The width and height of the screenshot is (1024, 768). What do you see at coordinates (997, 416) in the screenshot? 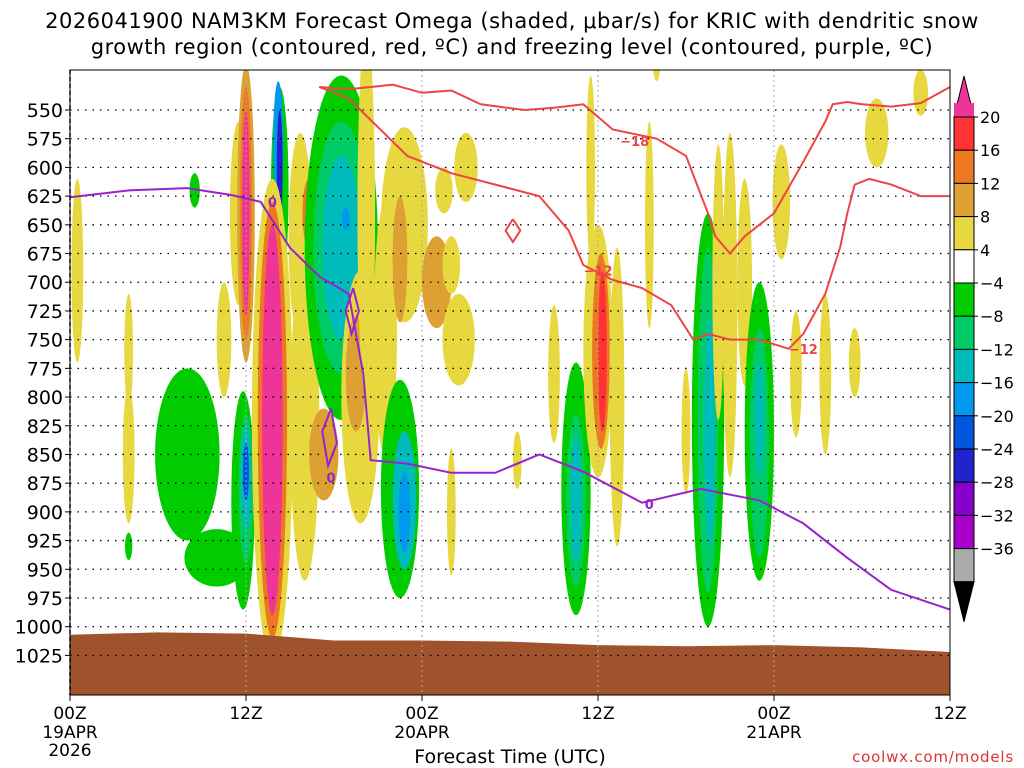
I see `colorbar-label: −20` at bounding box center [997, 416].